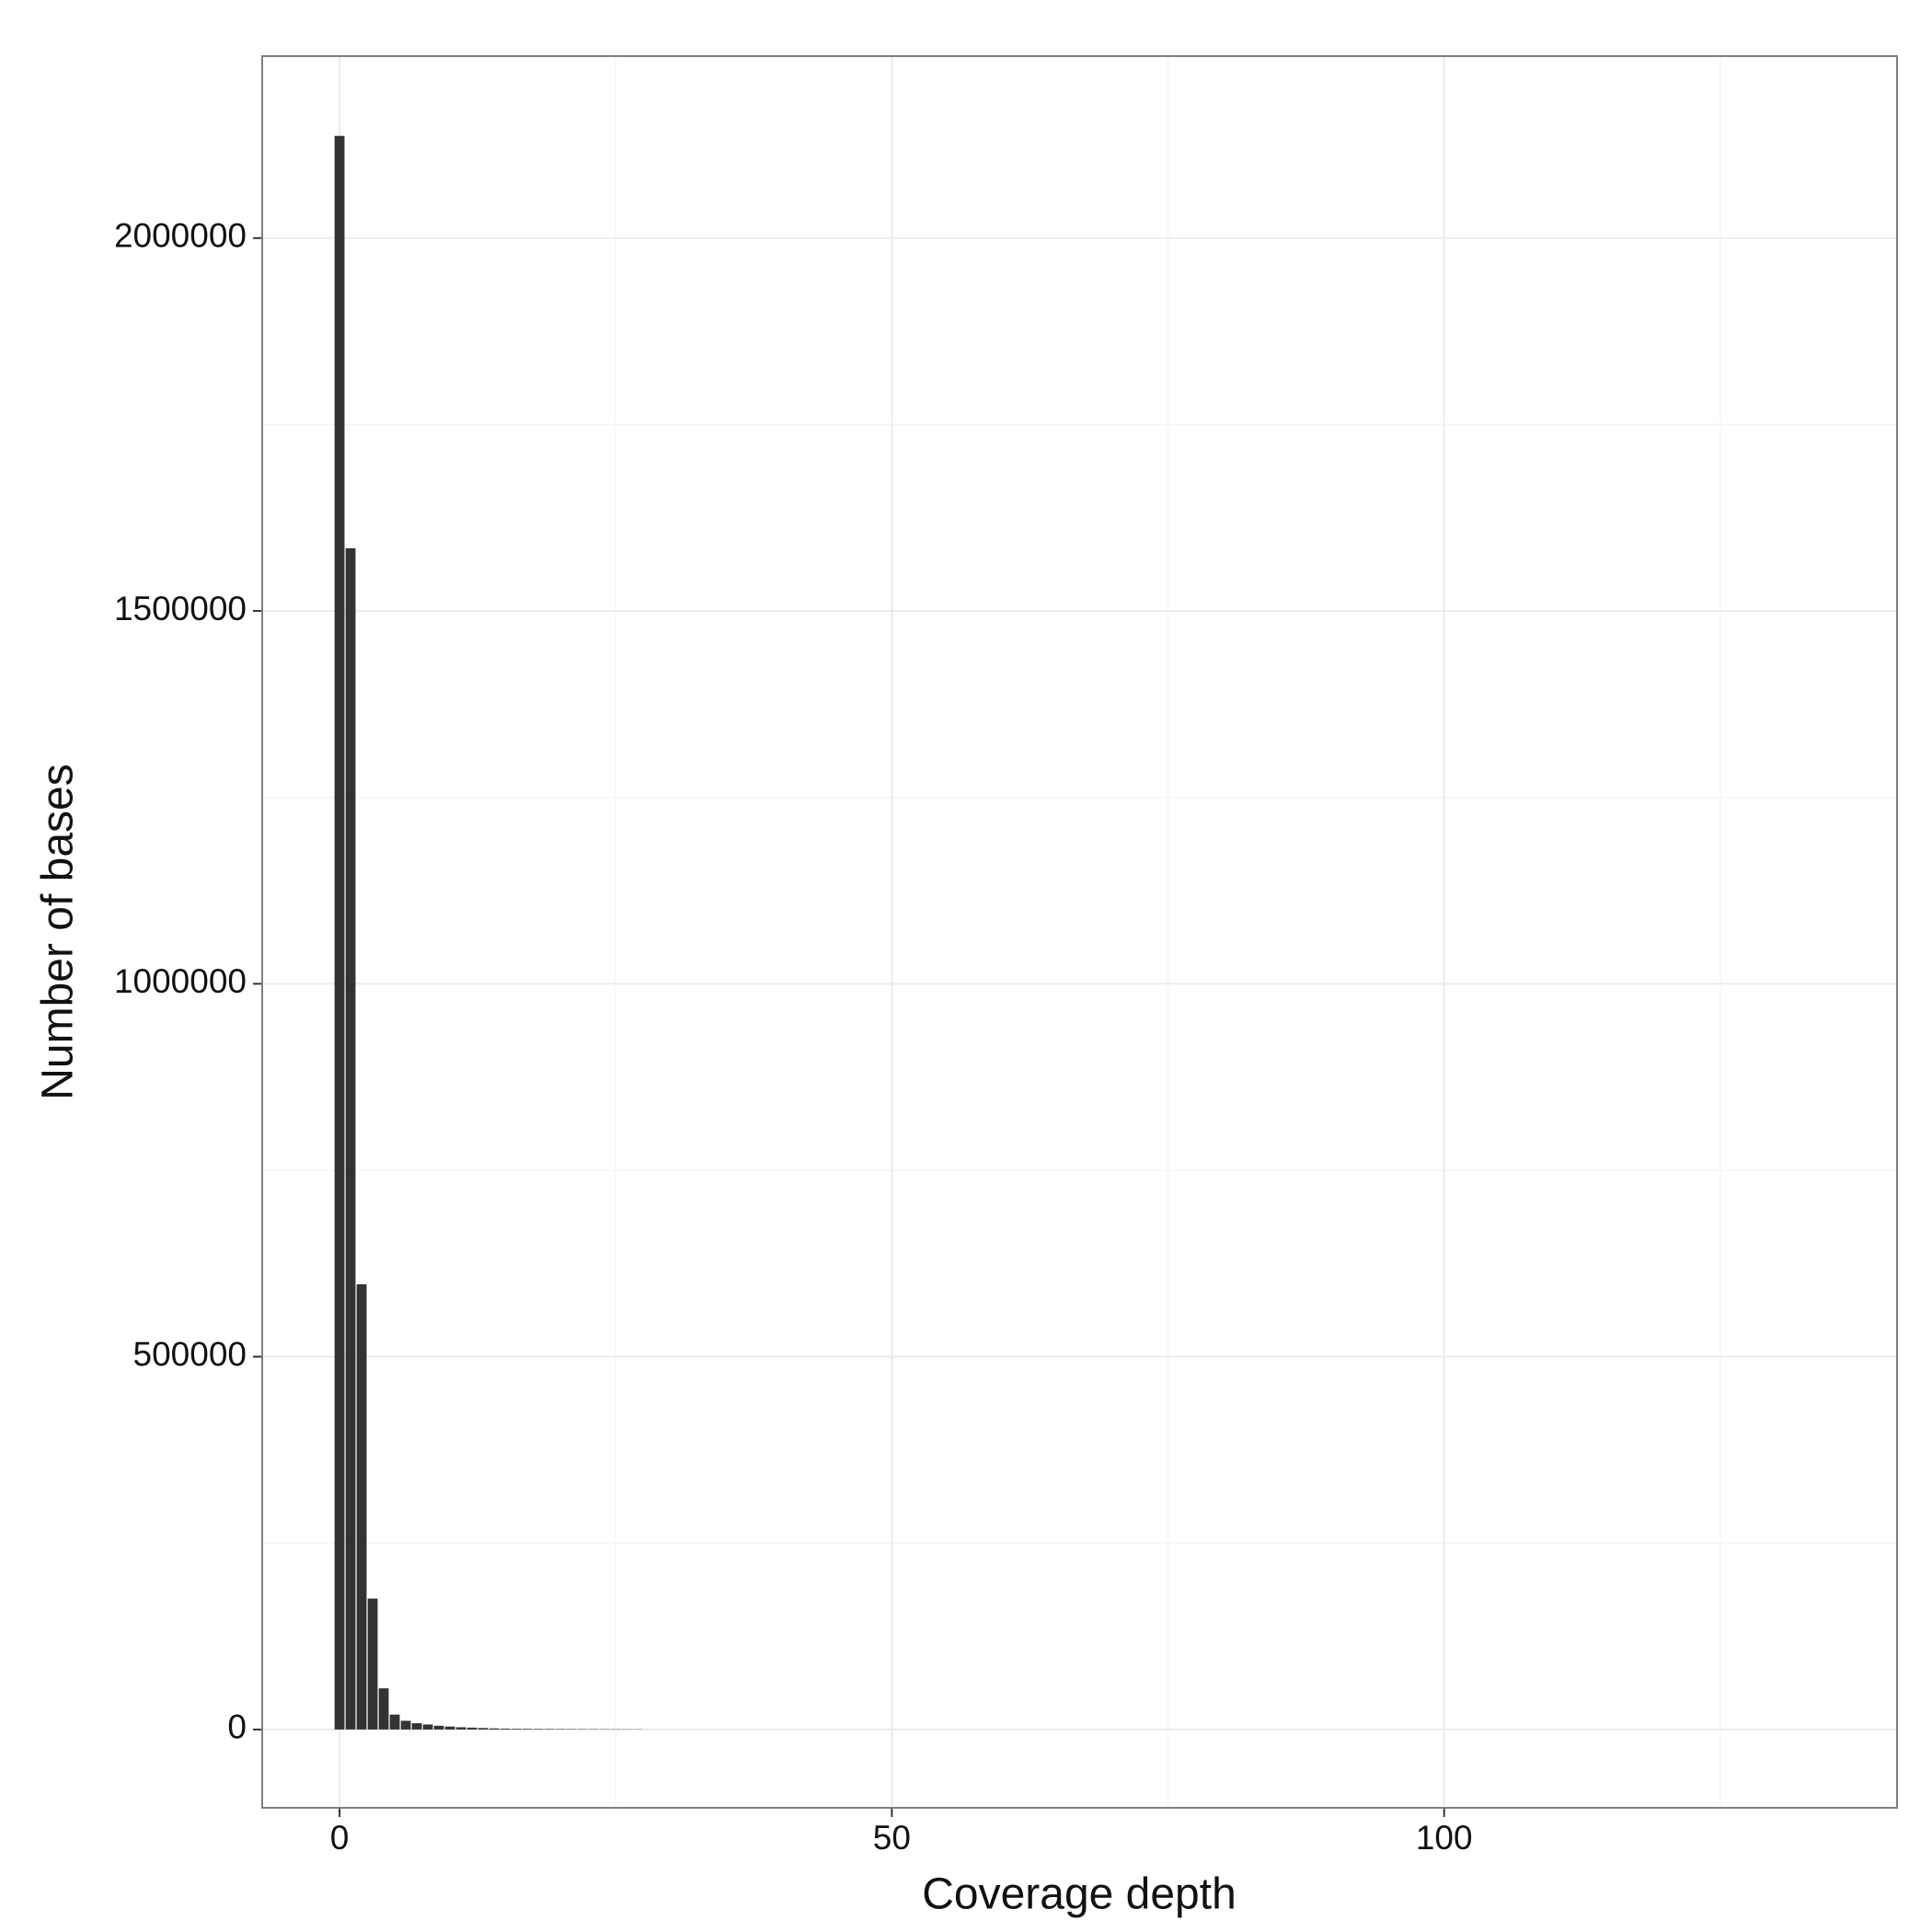 This screenshot has height=1932, width=1932. Describe the element at coordinates (190, 1354) in the screenshot. I see `y-tick-label: 500000` at that location.